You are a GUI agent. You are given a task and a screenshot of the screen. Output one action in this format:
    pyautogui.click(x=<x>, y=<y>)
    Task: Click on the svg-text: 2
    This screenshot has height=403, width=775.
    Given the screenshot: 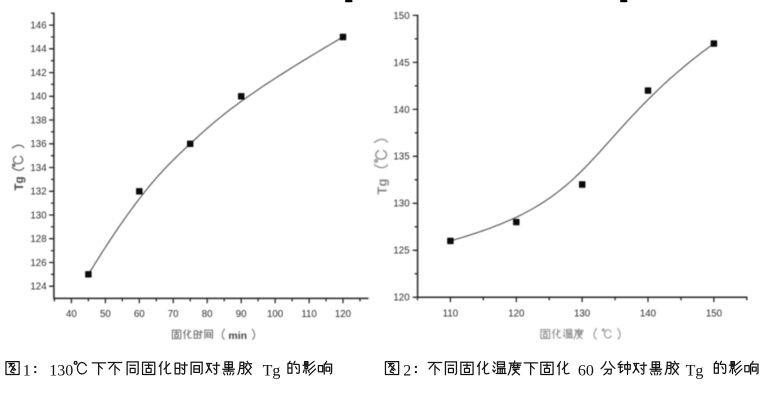 What is the action you would take?
    pyautogui.click(x=407, y=370)
    